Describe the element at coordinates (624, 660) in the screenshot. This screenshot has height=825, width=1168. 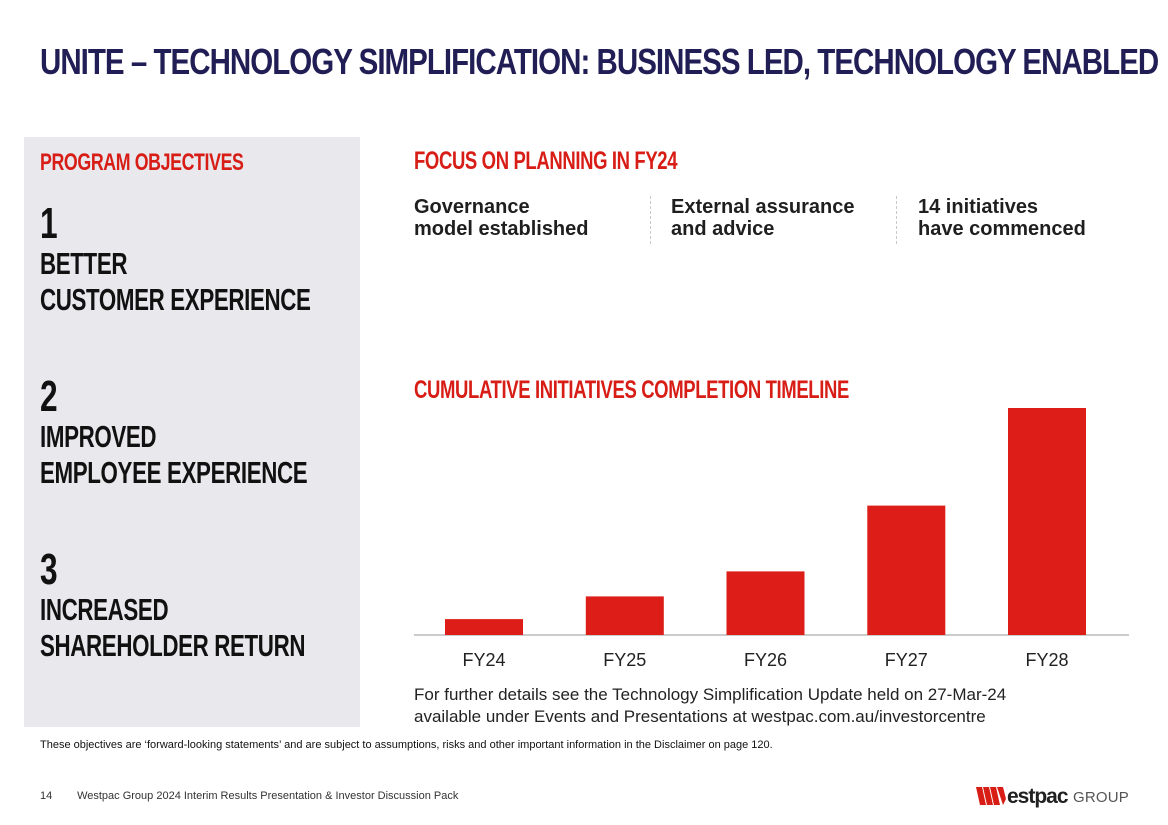
I see `x-tick-fy25: FY25` at that location.